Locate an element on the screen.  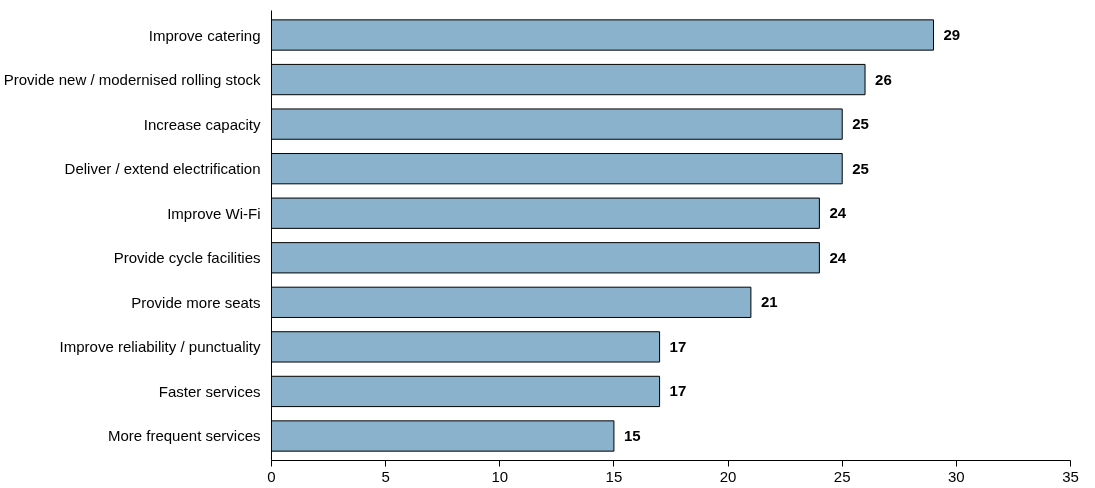
x-tick-label: 5 is located at coordinates (385, 476).